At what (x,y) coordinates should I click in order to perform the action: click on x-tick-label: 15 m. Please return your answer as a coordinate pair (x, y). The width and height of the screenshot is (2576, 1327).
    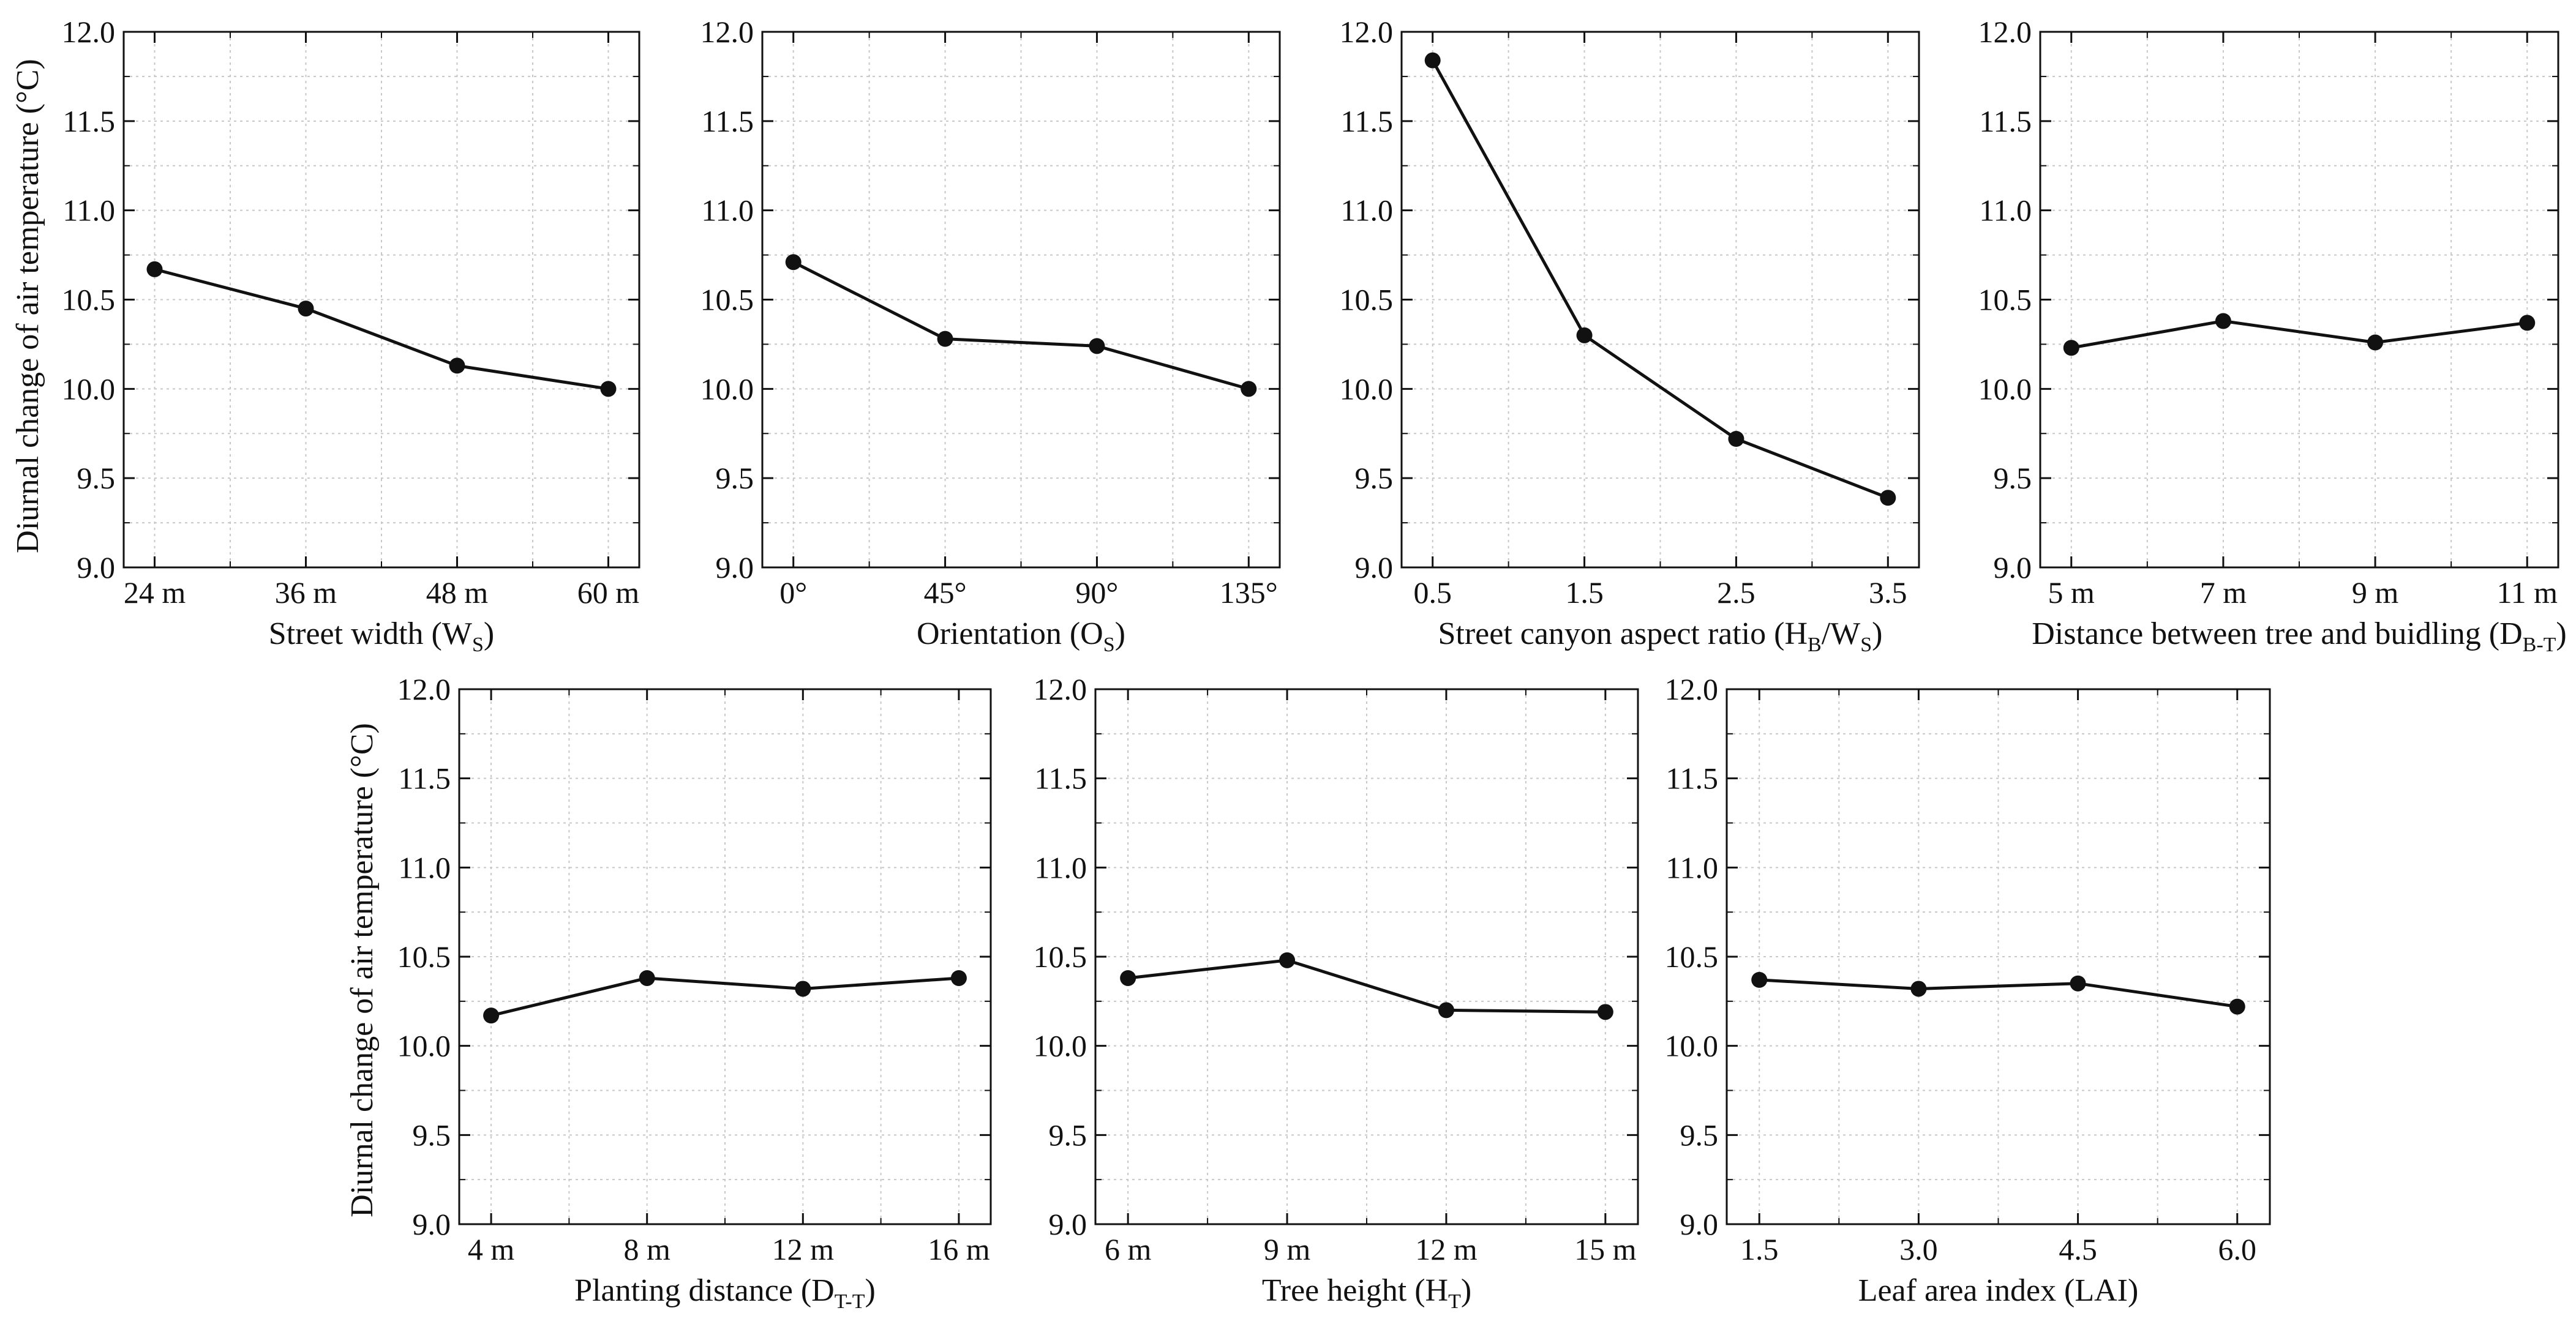
    Looking at the image, I should click on (1606, 1249).